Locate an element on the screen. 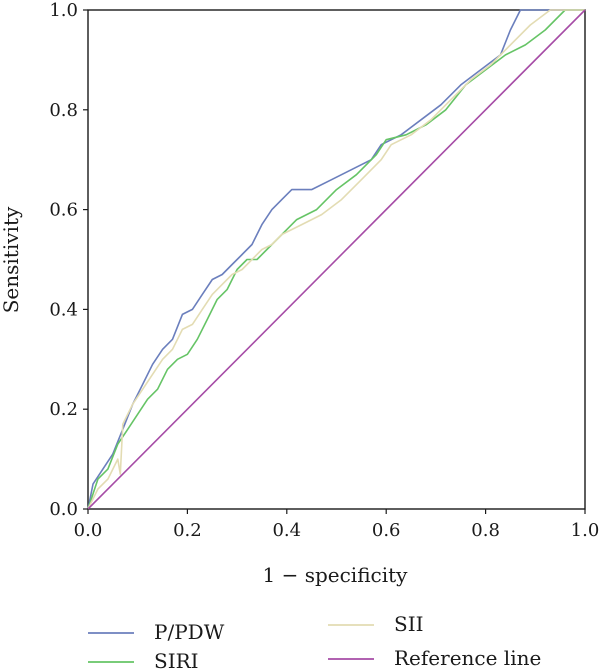 The height and width of the screenshot is (672, 600). y-tick-label: 0.4 is located at coordinates (63, 309).